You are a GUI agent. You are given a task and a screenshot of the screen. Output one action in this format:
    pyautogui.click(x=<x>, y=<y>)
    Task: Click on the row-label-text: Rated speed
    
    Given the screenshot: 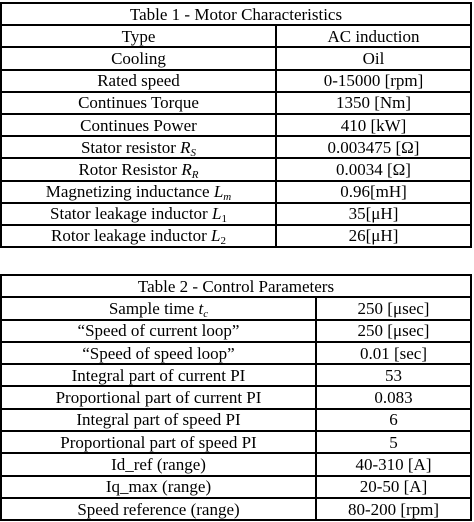 What is the action you would take?
    pyautogui.click(x=138, y=81)
    